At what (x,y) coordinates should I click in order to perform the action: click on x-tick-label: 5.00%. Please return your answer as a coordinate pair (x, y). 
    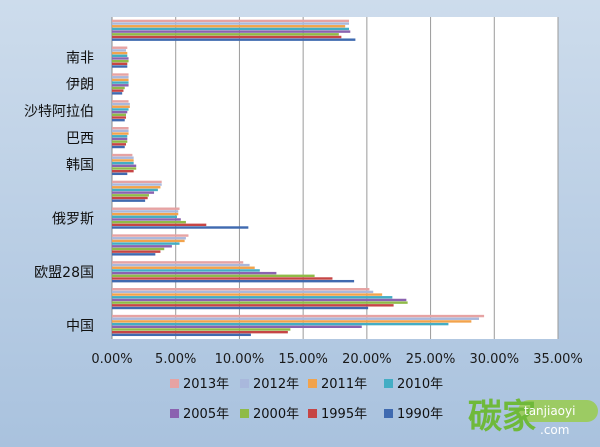
    Looking at the image, I should click on (175, 359).